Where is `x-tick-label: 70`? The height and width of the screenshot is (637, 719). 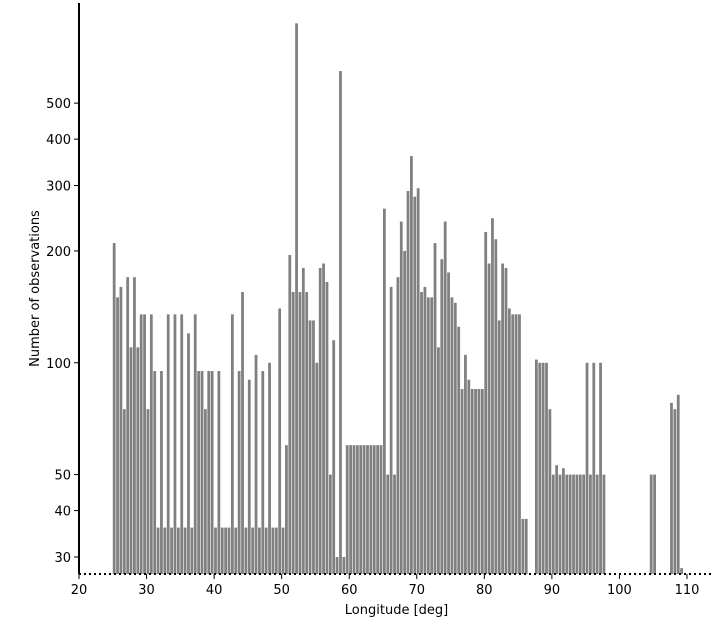 x-tick-label: 70 is located at coordinates (416, 590).